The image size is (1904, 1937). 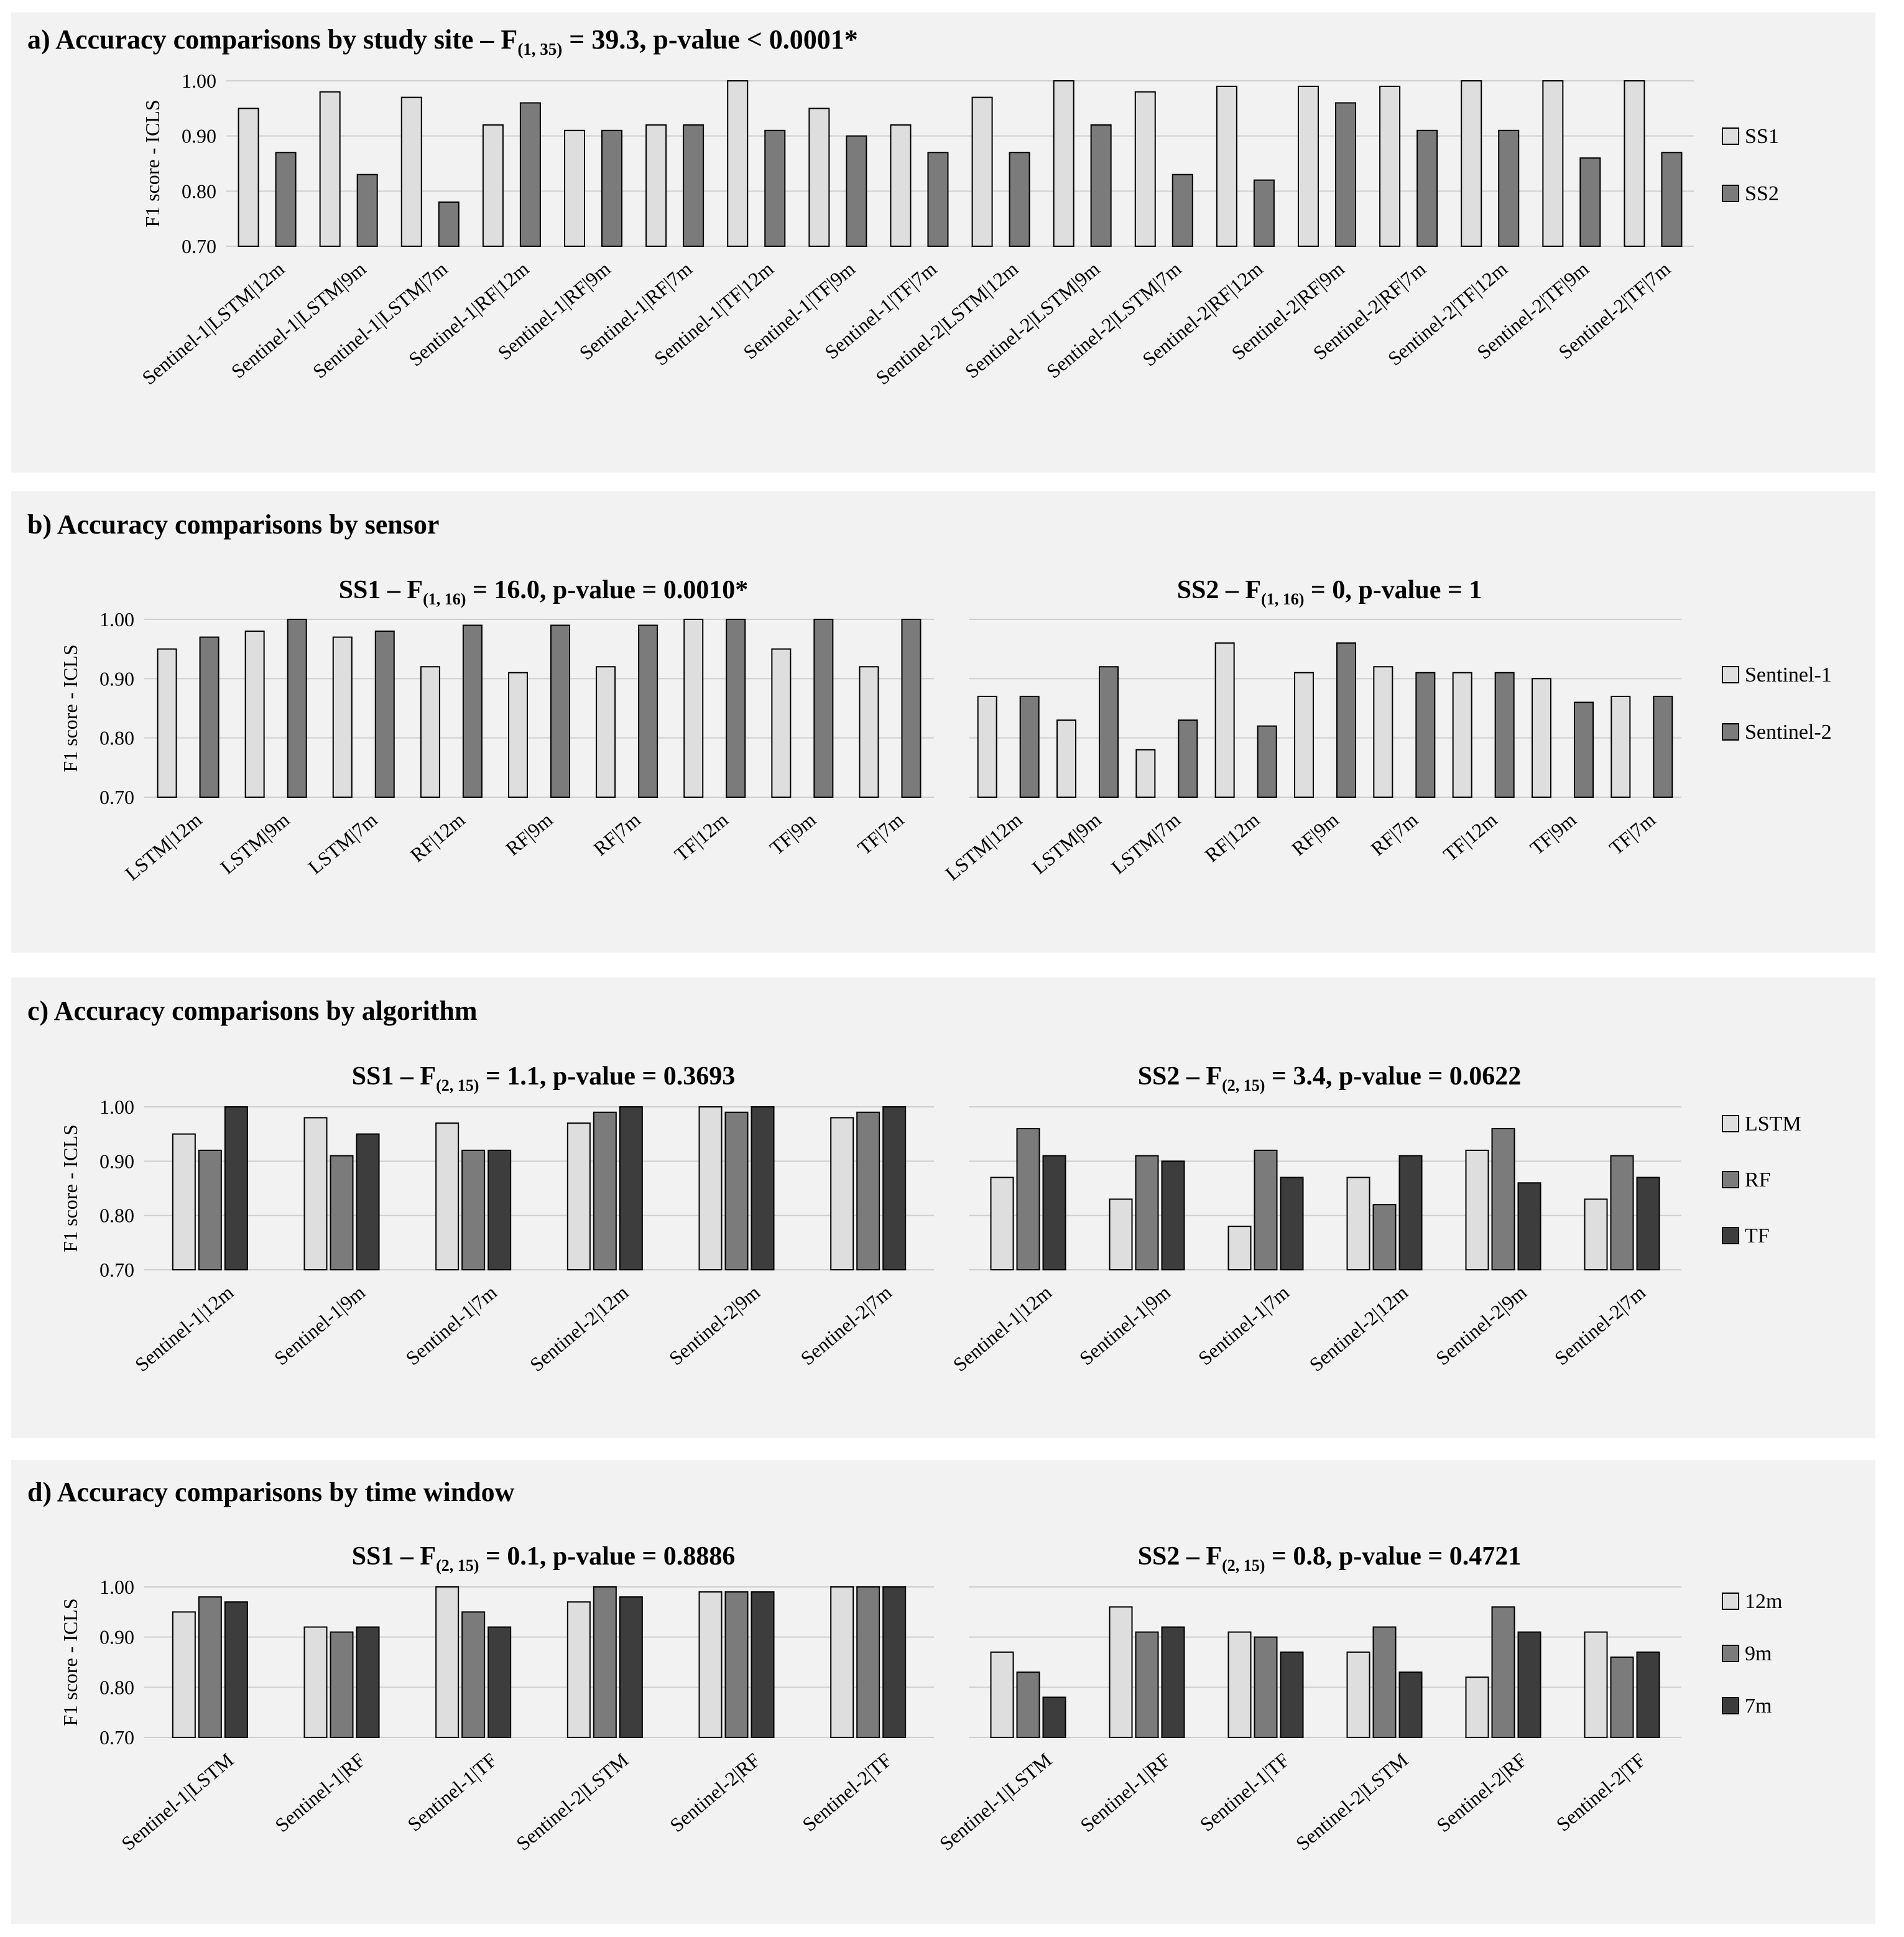 What do you see at coordinates (1329, 592) in the screenshot?
I see `subplot-title: SS2 – F(1, 16) = 0, p-value = 1` at bounding box center [1329, 592].